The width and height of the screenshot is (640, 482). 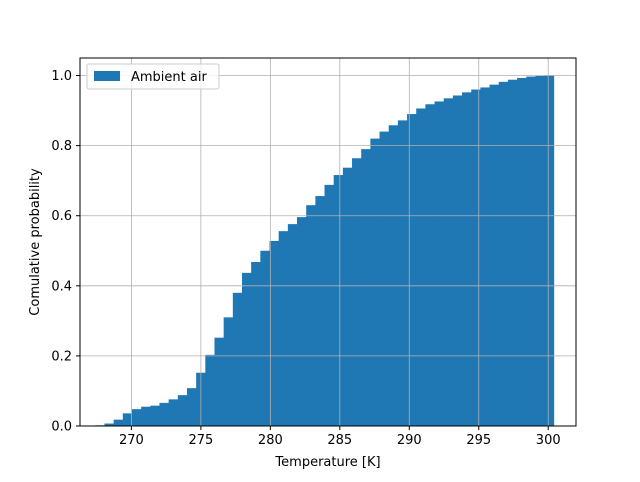 What do you see at coordinates (107, 76) in the screenshot?
I see `legend-swatch` at bounding box center [107, 76].